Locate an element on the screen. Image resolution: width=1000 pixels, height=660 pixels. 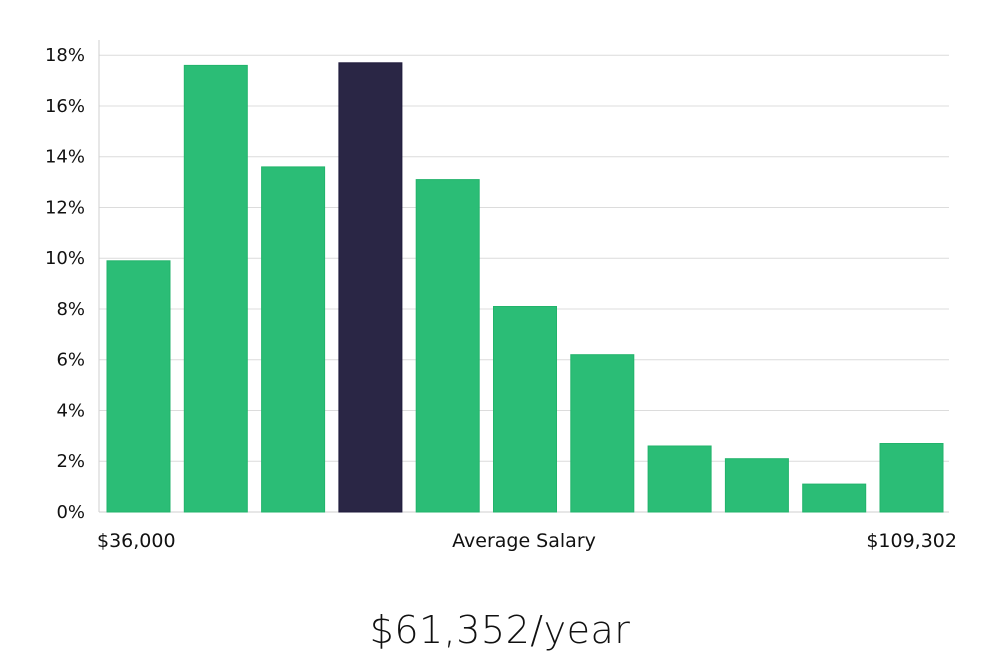
y-tick-label: 16% is located at coordinates (65, 106).